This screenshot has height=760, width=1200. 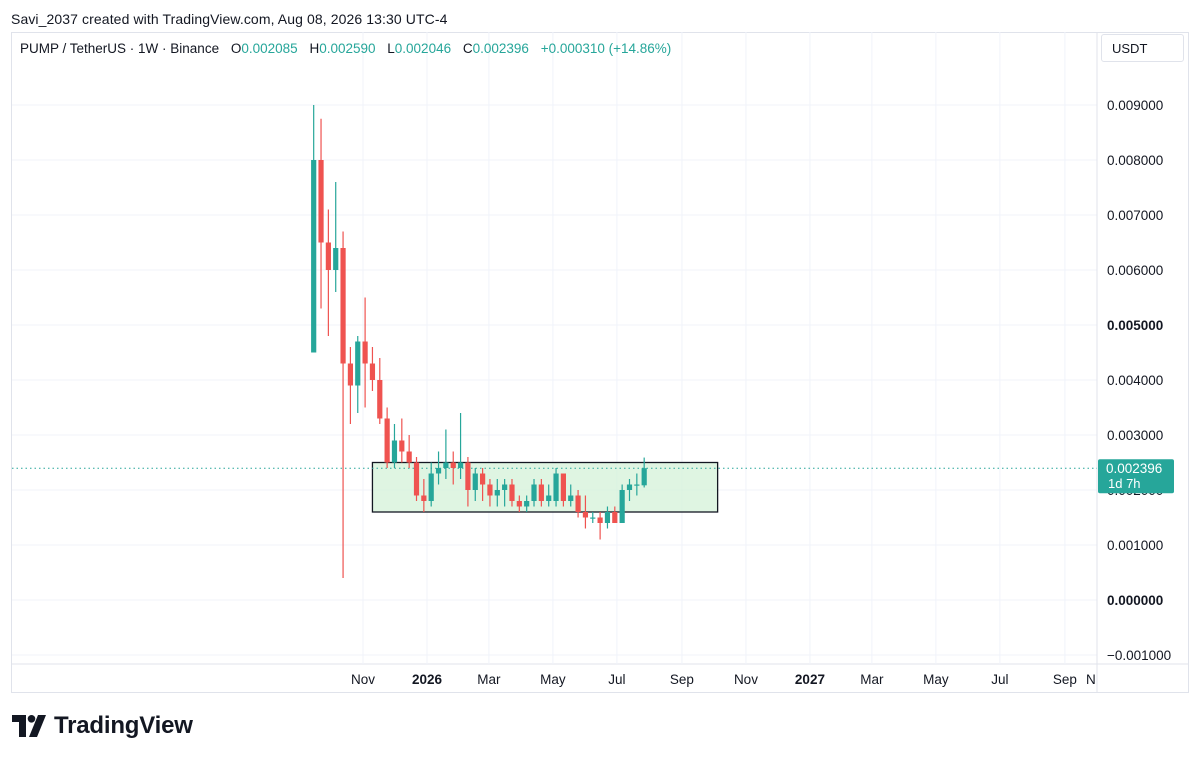 What do you see at coordinates (269, 48) in the screenshot?
I see `open-value: 0.002085` at bounding box center [269, 48].